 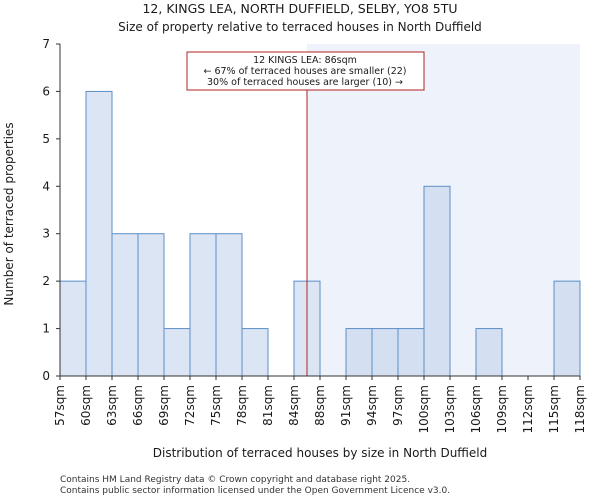 I want to click on y-tick-label: 1, so click(x=46, y=329).